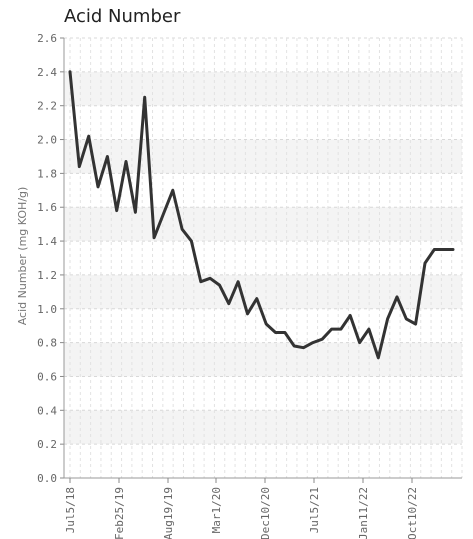 The image size is (473, 539). Describe the element at coordinates (47, 207) in the screenshot. I see `y-tick-label: 1.6` at that location.